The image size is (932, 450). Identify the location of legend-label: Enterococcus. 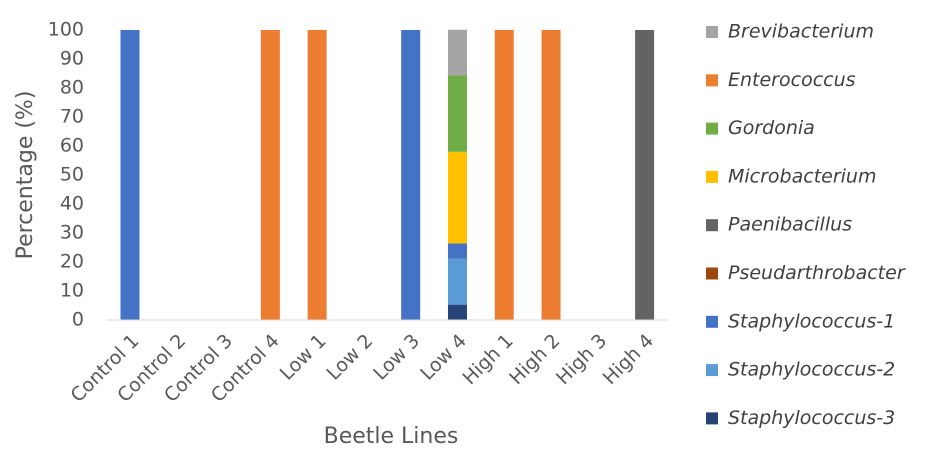
(792, 80).